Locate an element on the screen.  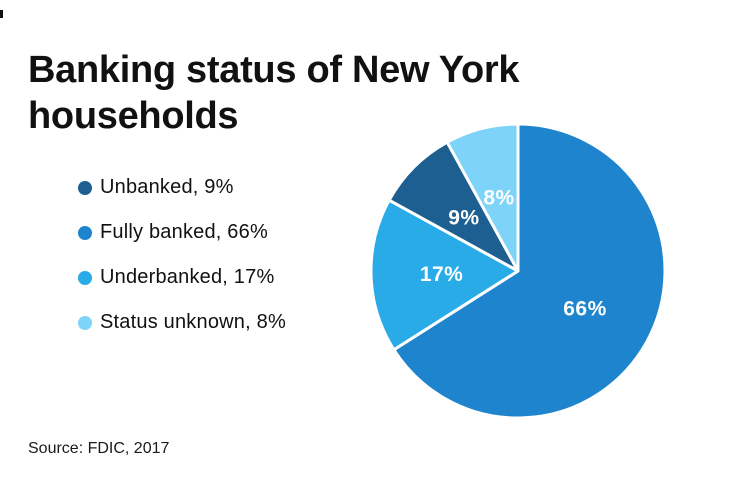
pie-slice-unbanked is located at coordinates (453, 206).